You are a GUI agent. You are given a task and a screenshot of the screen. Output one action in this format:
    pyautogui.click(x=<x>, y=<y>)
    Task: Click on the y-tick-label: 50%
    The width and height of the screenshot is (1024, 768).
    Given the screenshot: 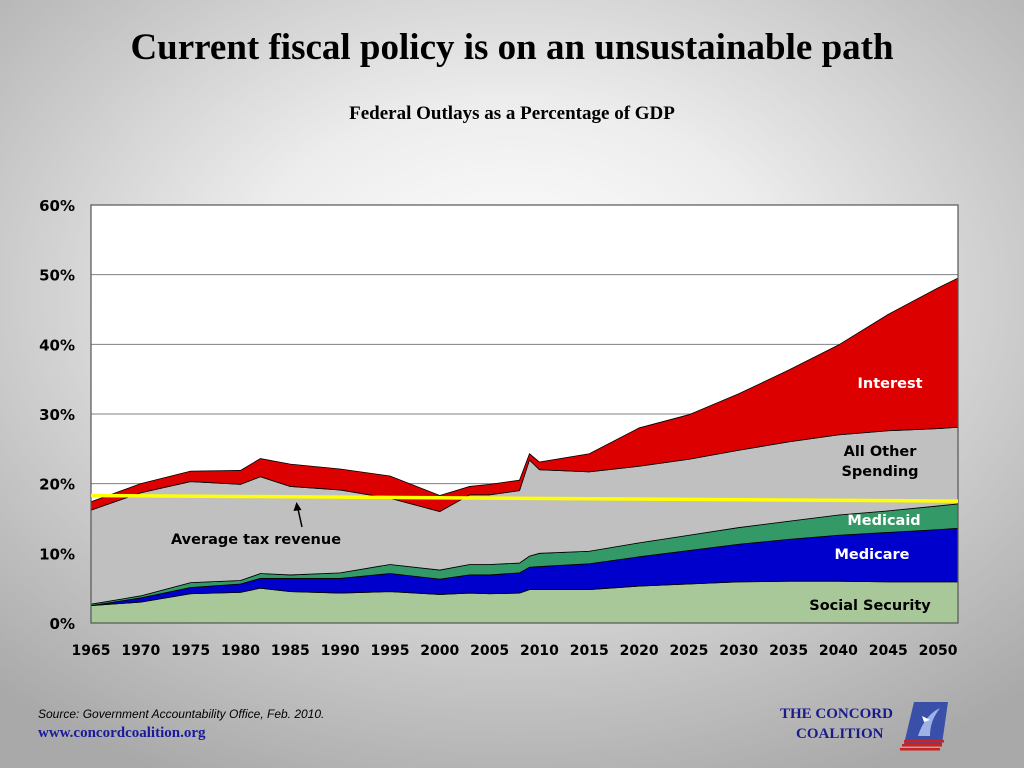 What is the action you would take?
    pyautogui.click(x=57, y=276)
    